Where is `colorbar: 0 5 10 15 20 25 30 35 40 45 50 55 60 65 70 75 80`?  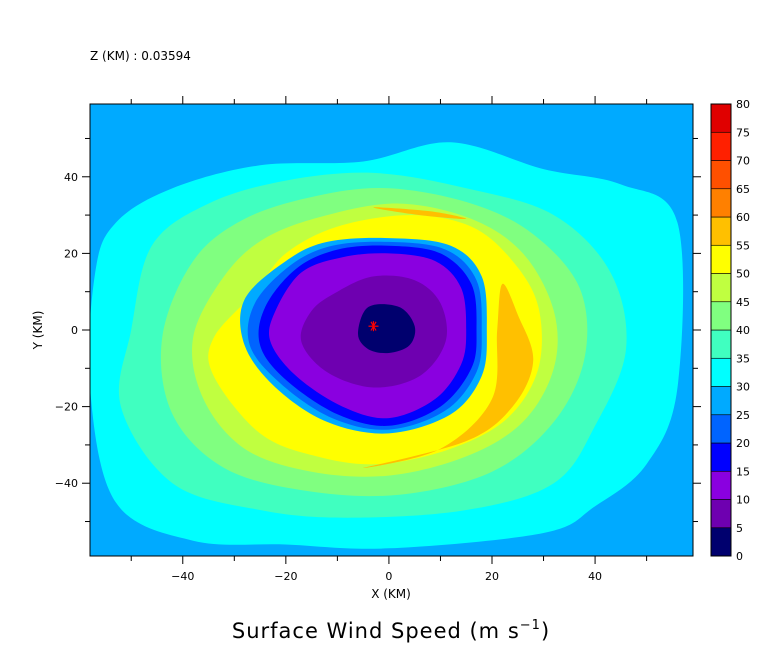
colorbar: 0 5 10 15 20 25 30 35 40 45 50 55 60 65 70 75 80 is located at coordinates (730, 330).